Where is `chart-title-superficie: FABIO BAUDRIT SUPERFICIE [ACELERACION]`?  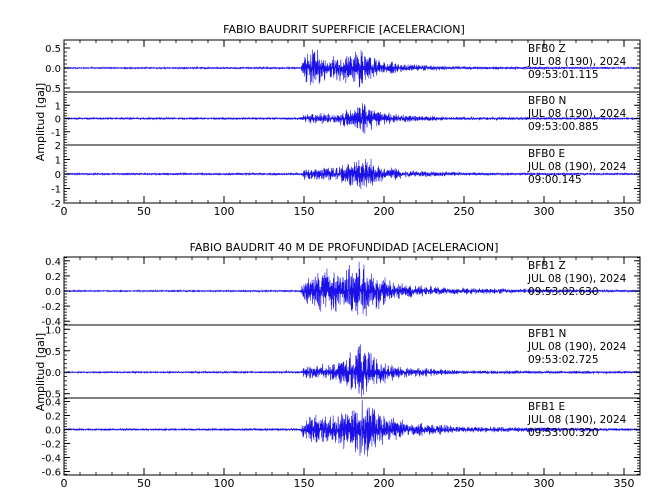 chart-title-superficie: FABIO BAUDRIT SUPERFICIE [ACELERACION] is located at coordinates (344, 29).